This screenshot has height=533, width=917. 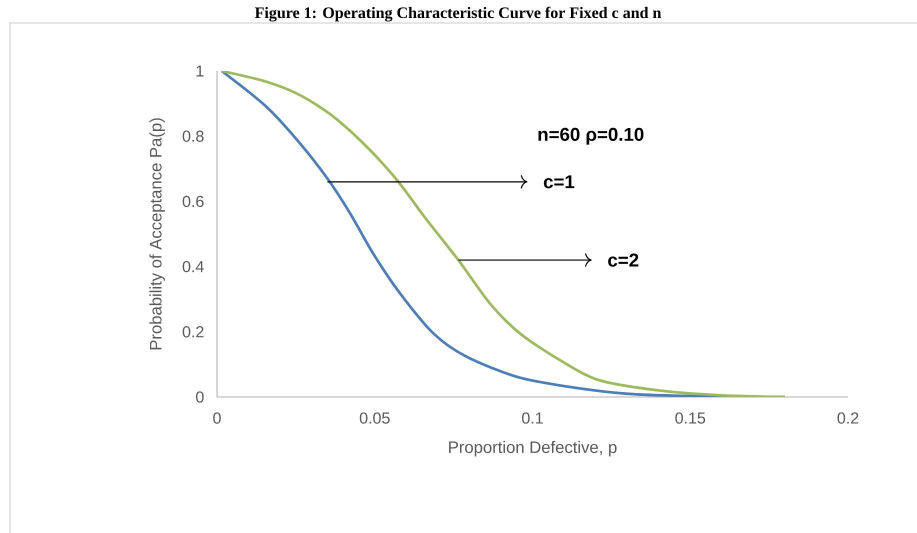 What do you see at coordinates (200, 397) in the screenshot?
I see `y-tick-label: 0` at bounding box center [200, 397].